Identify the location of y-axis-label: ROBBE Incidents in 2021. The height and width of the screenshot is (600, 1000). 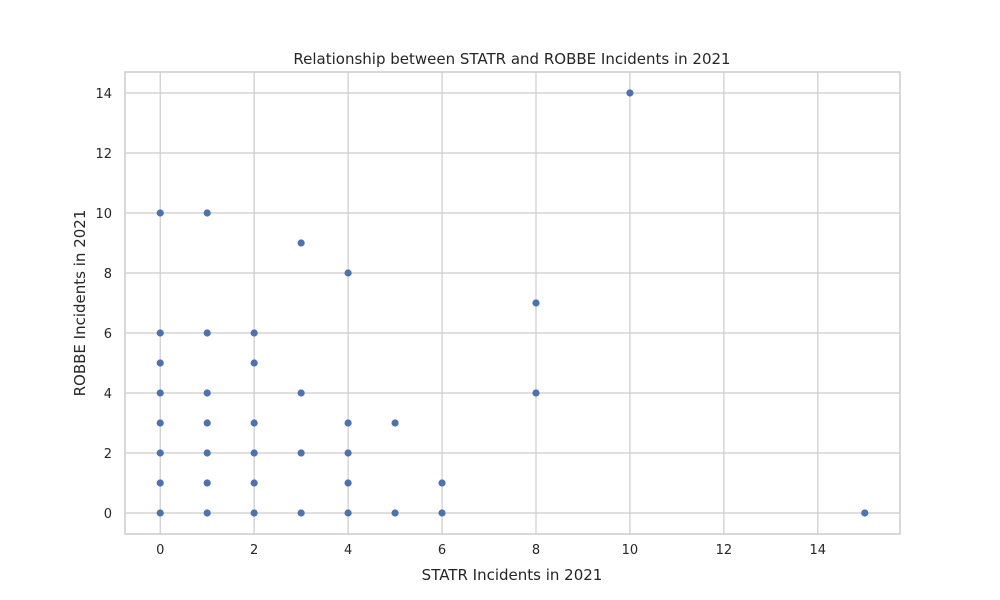
(80, 303).